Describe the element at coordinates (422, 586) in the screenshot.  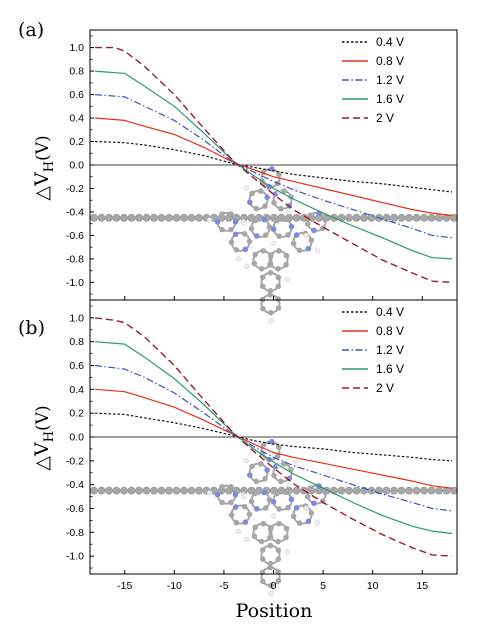
I see `x-tick-label: 15` at that location.